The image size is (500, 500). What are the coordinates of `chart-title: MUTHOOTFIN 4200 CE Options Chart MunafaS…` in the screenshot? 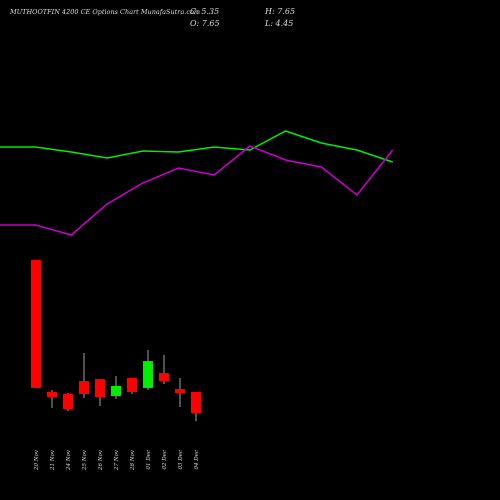 It's located at (104, 12).